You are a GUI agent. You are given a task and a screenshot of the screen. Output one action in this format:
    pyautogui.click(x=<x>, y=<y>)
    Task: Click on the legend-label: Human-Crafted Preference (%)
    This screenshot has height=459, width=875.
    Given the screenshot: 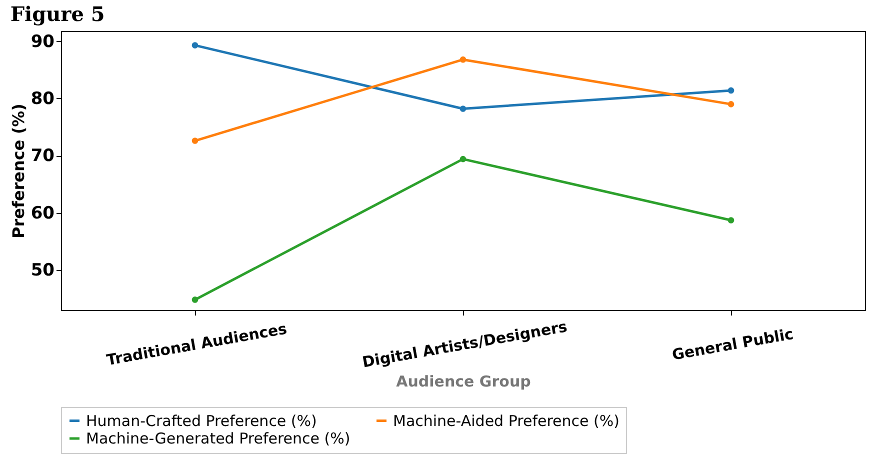 What is the action you would take?
    pyautogui.click(x=201, y=421)
    